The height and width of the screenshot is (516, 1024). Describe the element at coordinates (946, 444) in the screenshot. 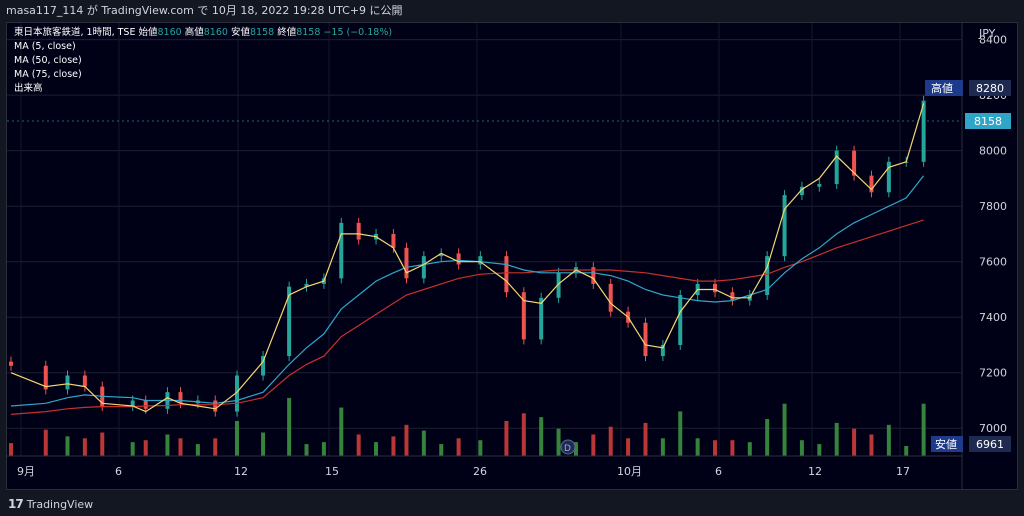

I see `low-tag-label: 安値` at that location.